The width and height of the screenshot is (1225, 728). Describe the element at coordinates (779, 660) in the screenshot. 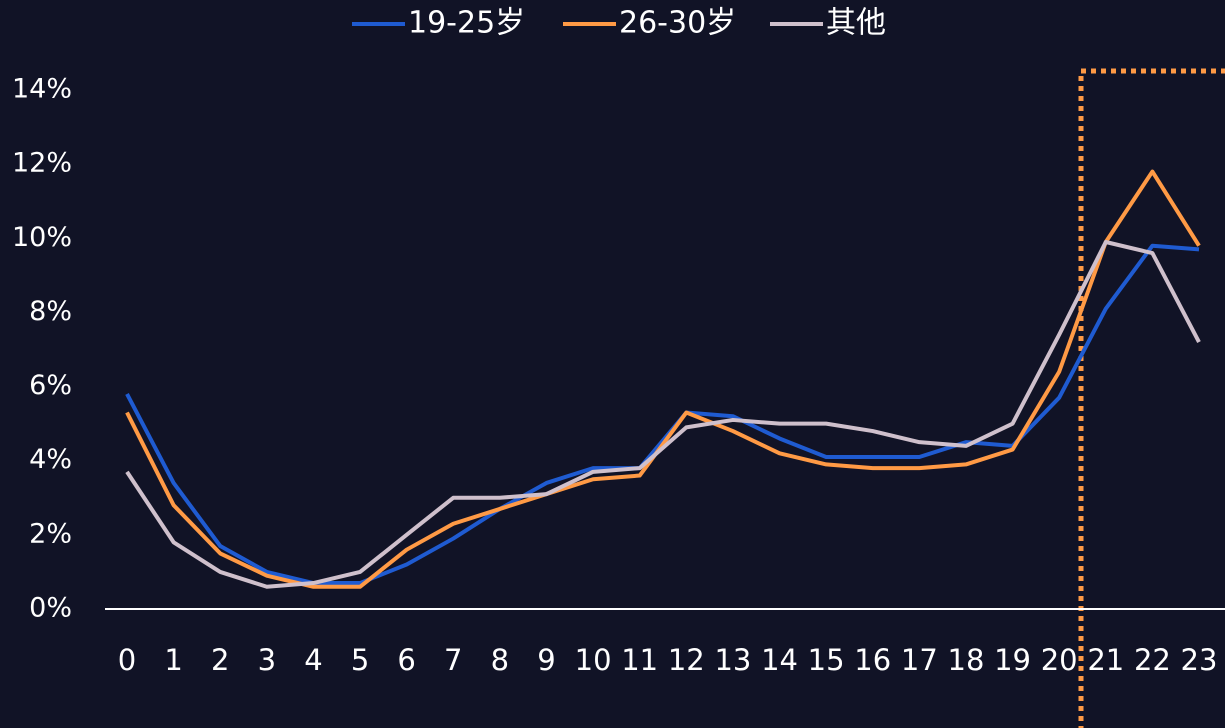

I see `x-tick-label: 14` at that location.